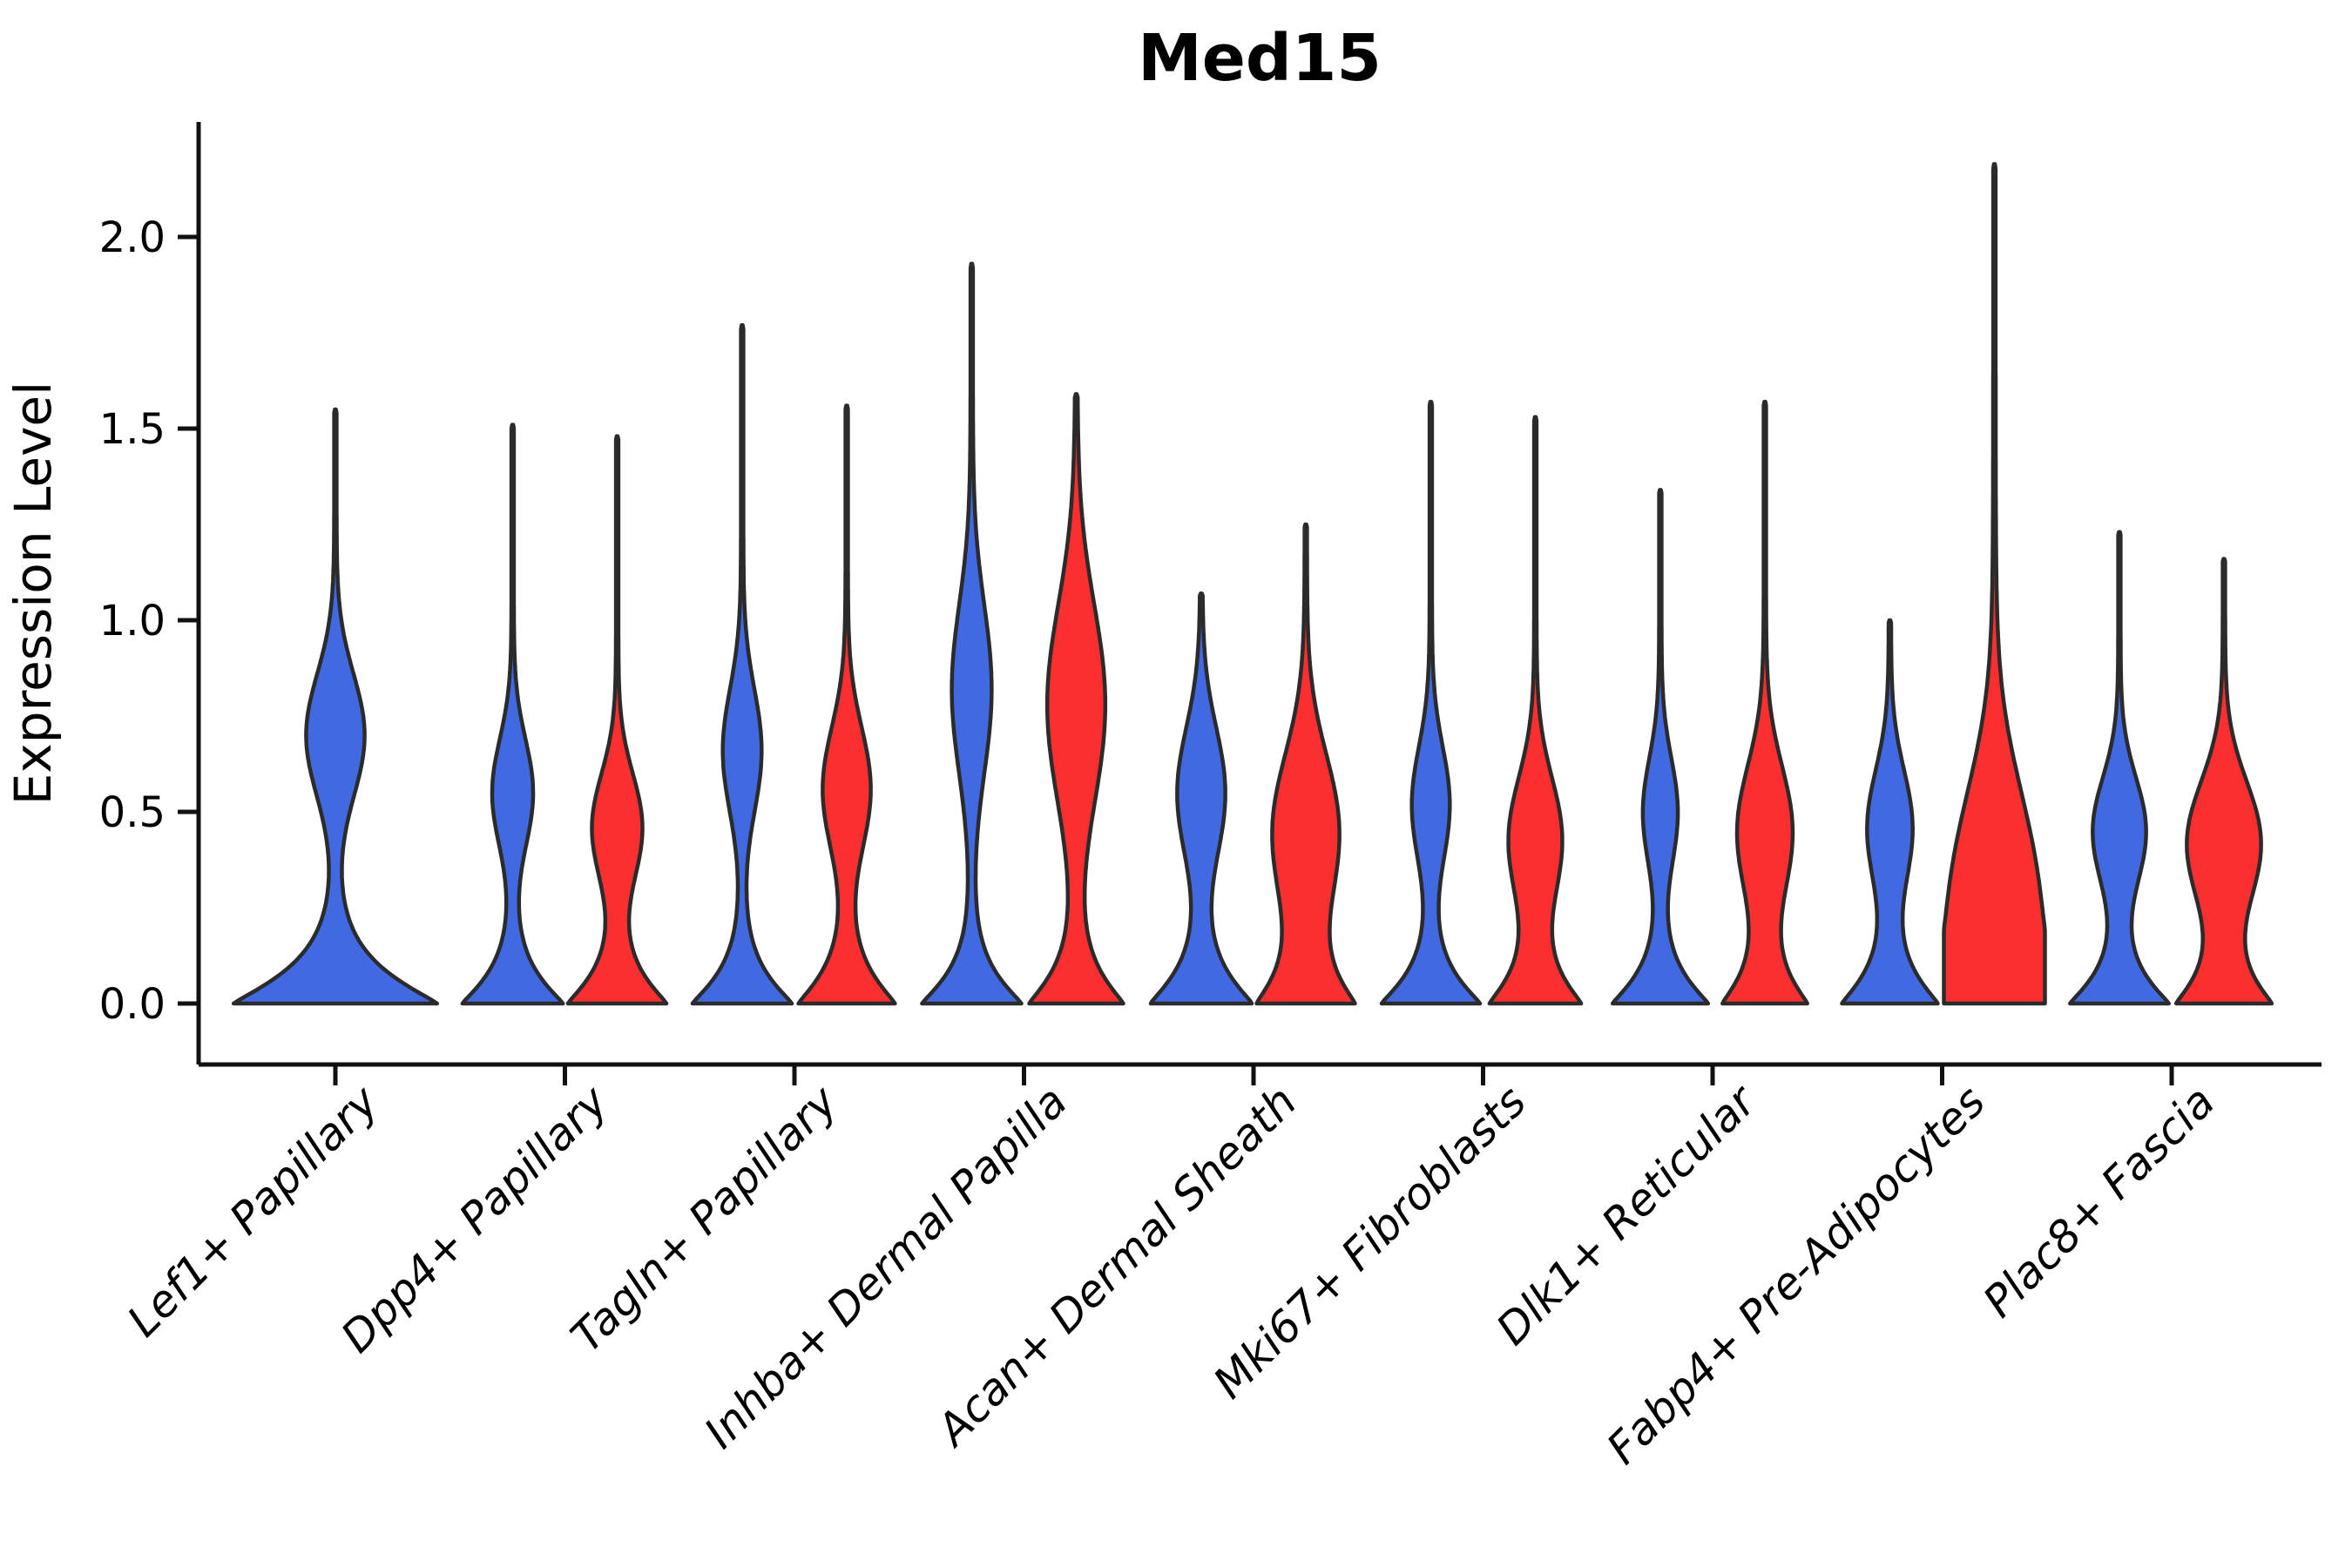 This screenshot has width=2352, height=1568. What do you see at coordinates (132, 238) in the screenshot?
I see `y-tick-label-4: 2.0` at bounding box center [132, 238].